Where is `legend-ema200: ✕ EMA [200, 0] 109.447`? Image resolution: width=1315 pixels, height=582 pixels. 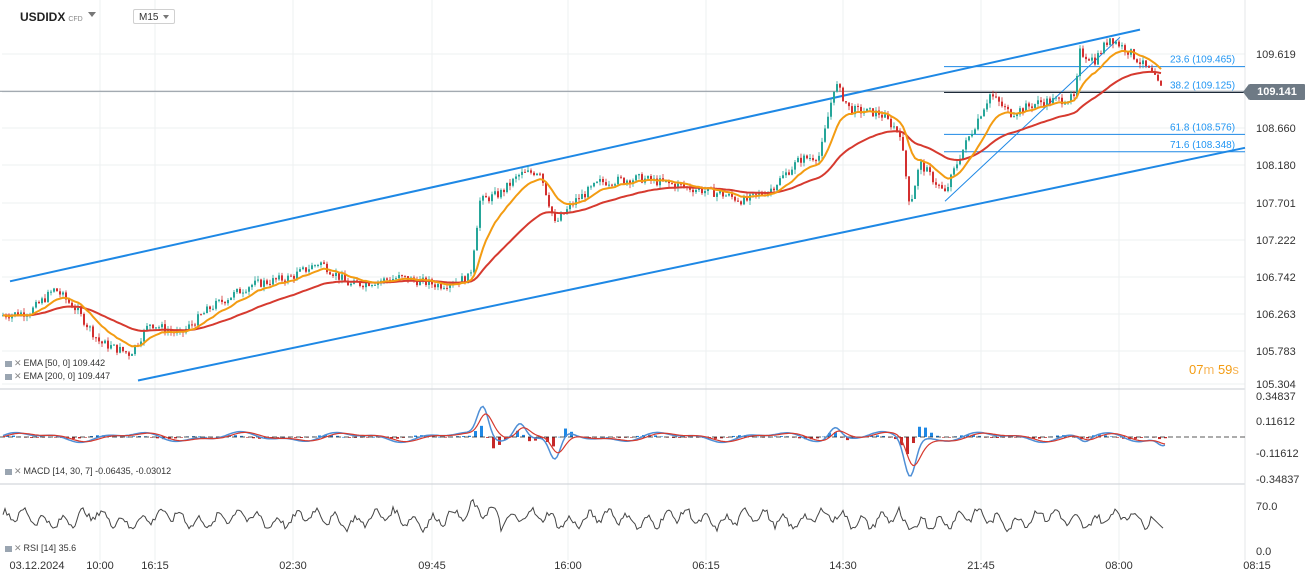 legend-ema200: ✕ EMA [200, 0] 109.447 is located at coordinates (57, 376).